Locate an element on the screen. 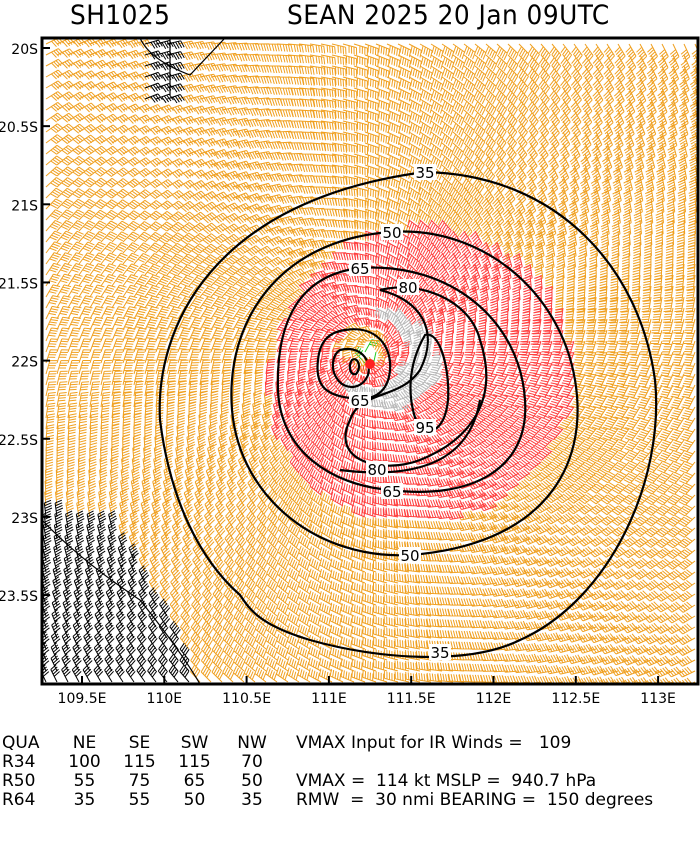 This screenshot has width=700, height=848. table-note: VMAX = 114 kt MSLP = 940.7 hPa is located at coordinates (446, 781).